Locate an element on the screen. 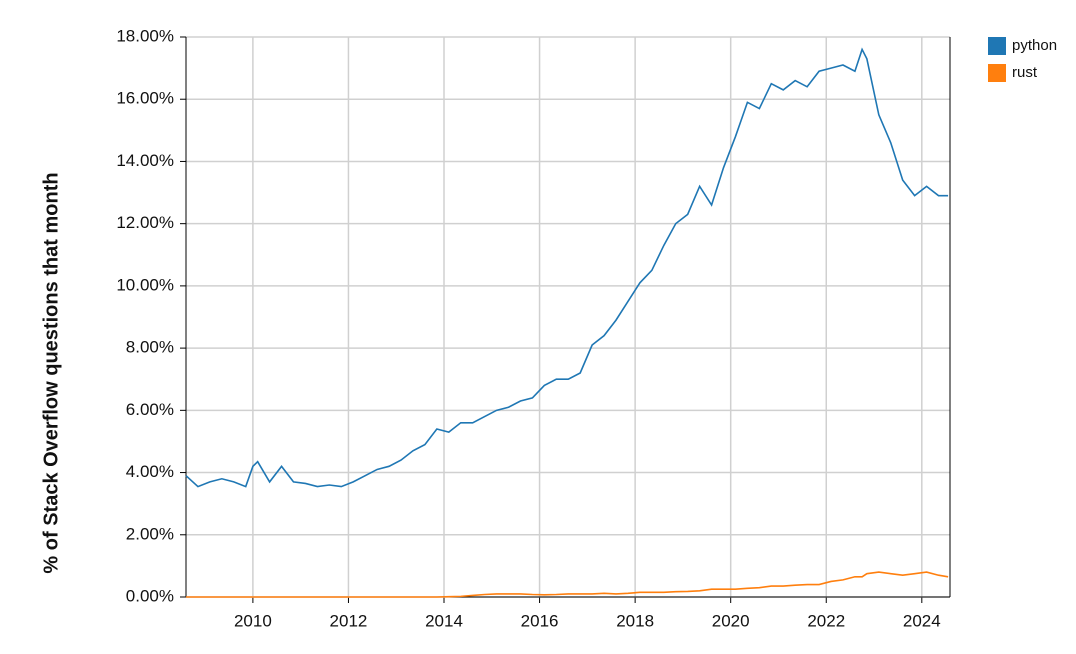  y-axis-label: % of Stack Overflow questions that month is located at coordinates (51, 372).